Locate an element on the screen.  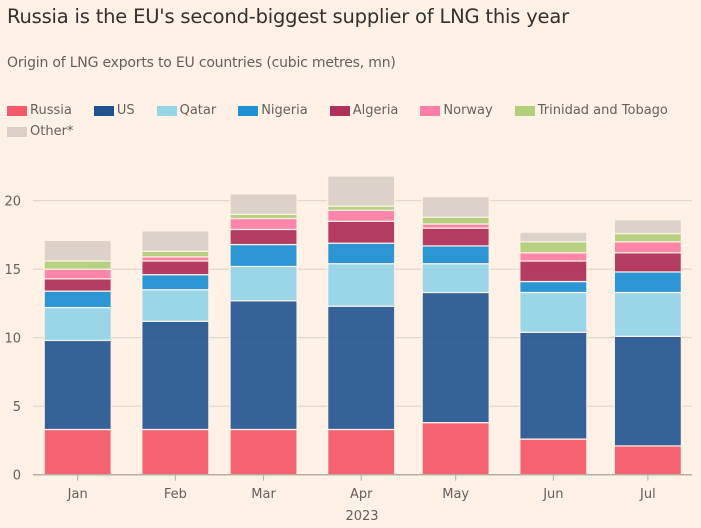
legend-label: Trinidad and Tobago is located at coordinates (602, 110).